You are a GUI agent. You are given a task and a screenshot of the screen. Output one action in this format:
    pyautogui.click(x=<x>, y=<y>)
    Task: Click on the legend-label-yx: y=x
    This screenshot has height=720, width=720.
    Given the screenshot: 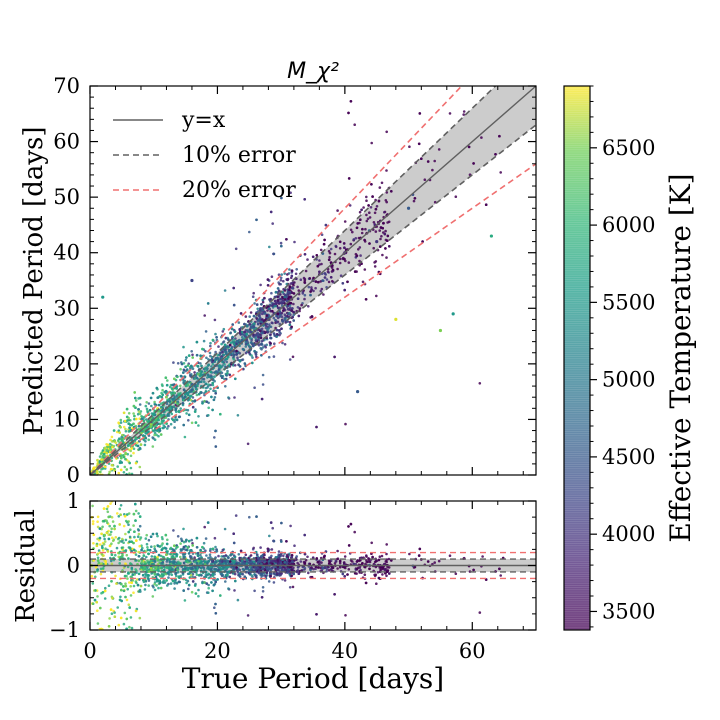 What is the action you would take?
    pyautogui.click(x=203, y=120)
    